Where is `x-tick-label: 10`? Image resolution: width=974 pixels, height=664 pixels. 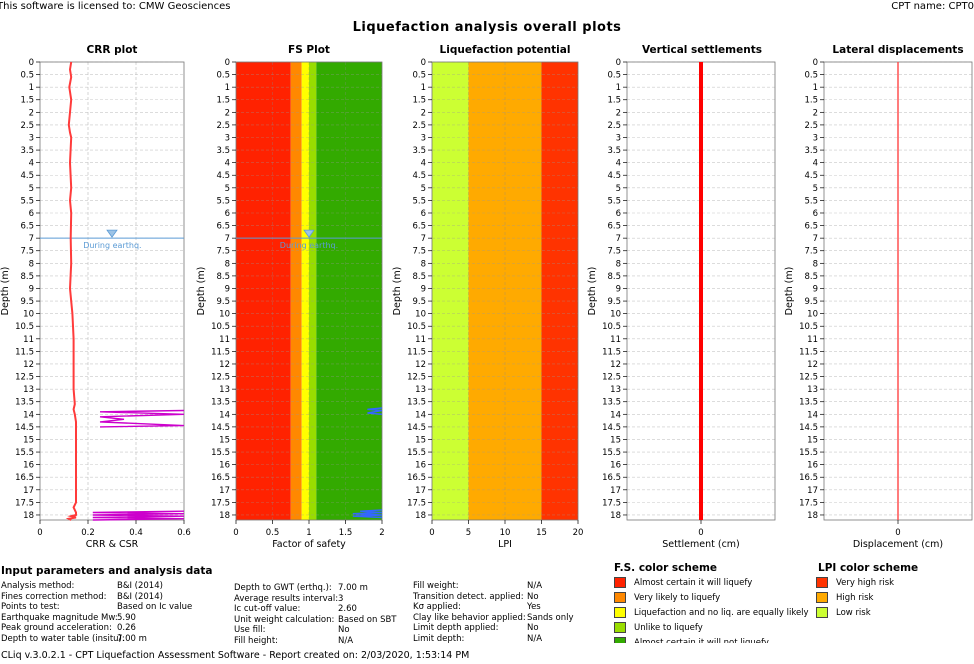 x-tick-label: 10 is located at coordinates (505, 533).